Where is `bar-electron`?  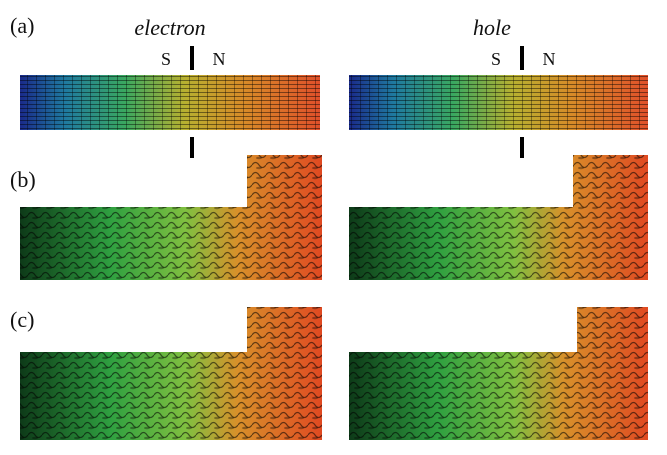
bar-electron is located at coordinates (170, 102).